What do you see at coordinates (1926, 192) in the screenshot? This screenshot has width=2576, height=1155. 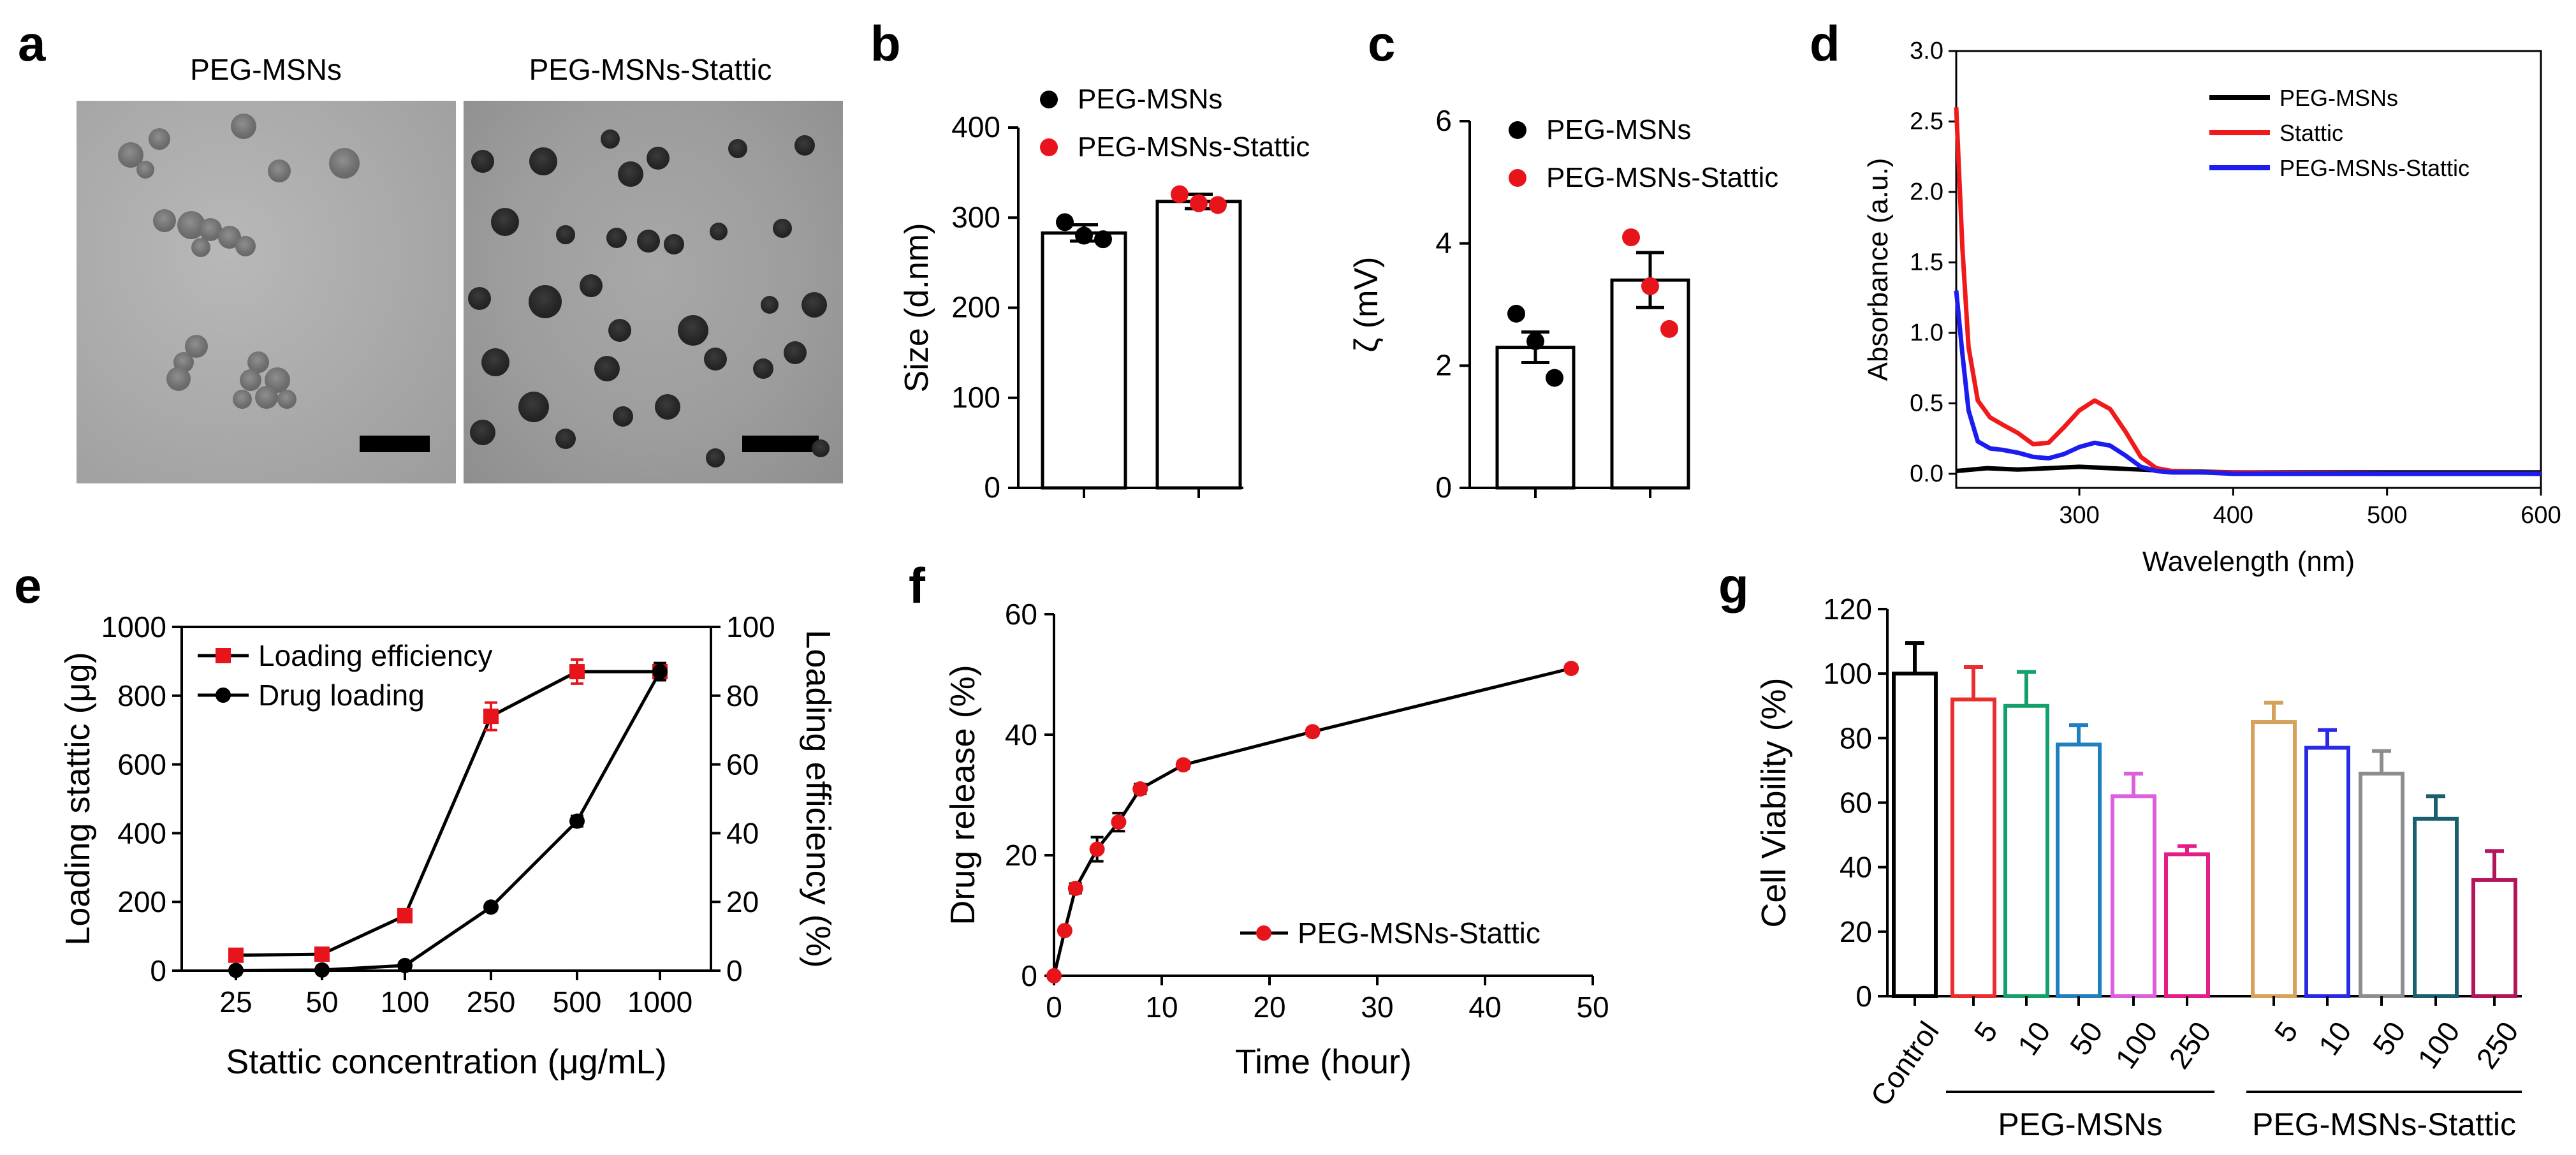 I see `y-tick-label: 2.0` at bounding box center [1926, 192].